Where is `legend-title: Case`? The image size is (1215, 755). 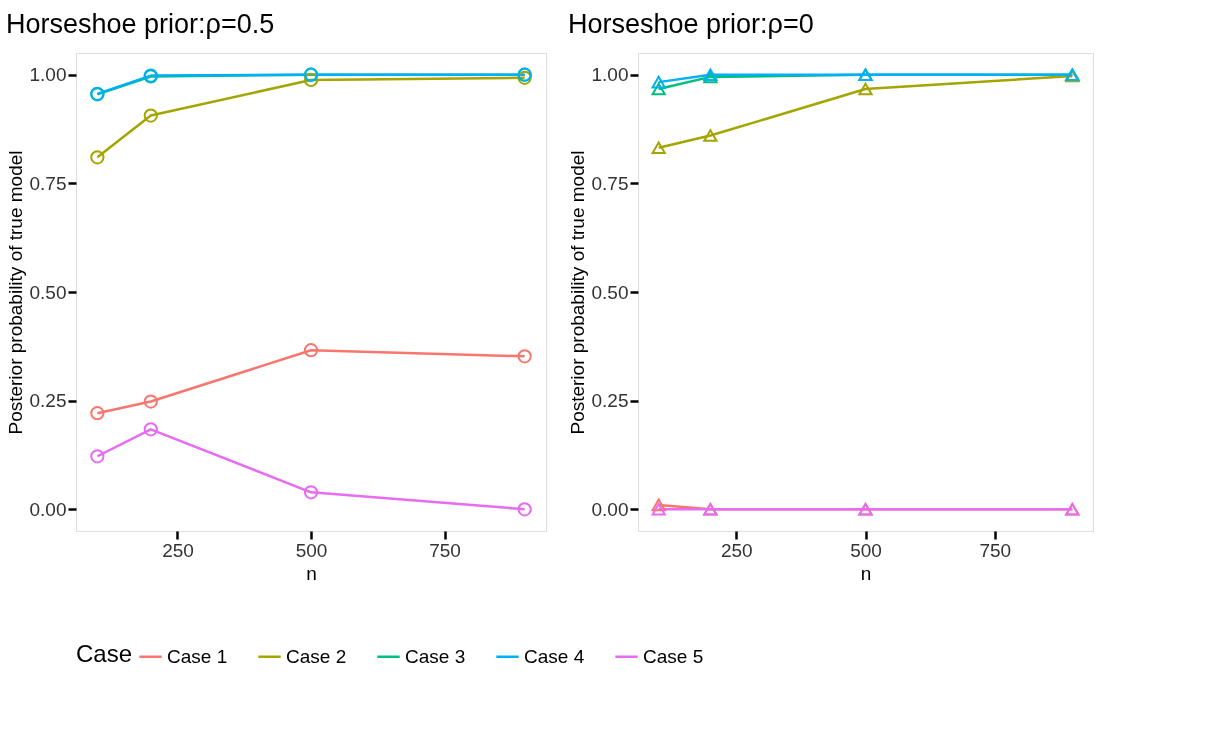
legend-title: Case is located at coordinates (104, 653).